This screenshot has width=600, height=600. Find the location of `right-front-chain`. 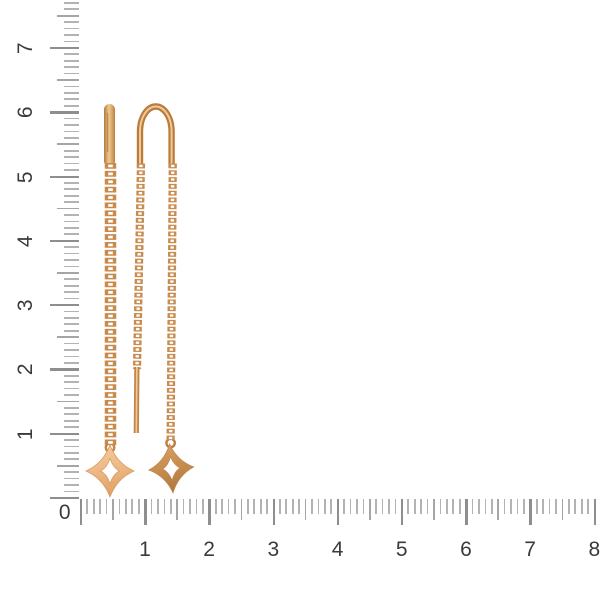

right-front-chain is located at coordinates (171, 302).